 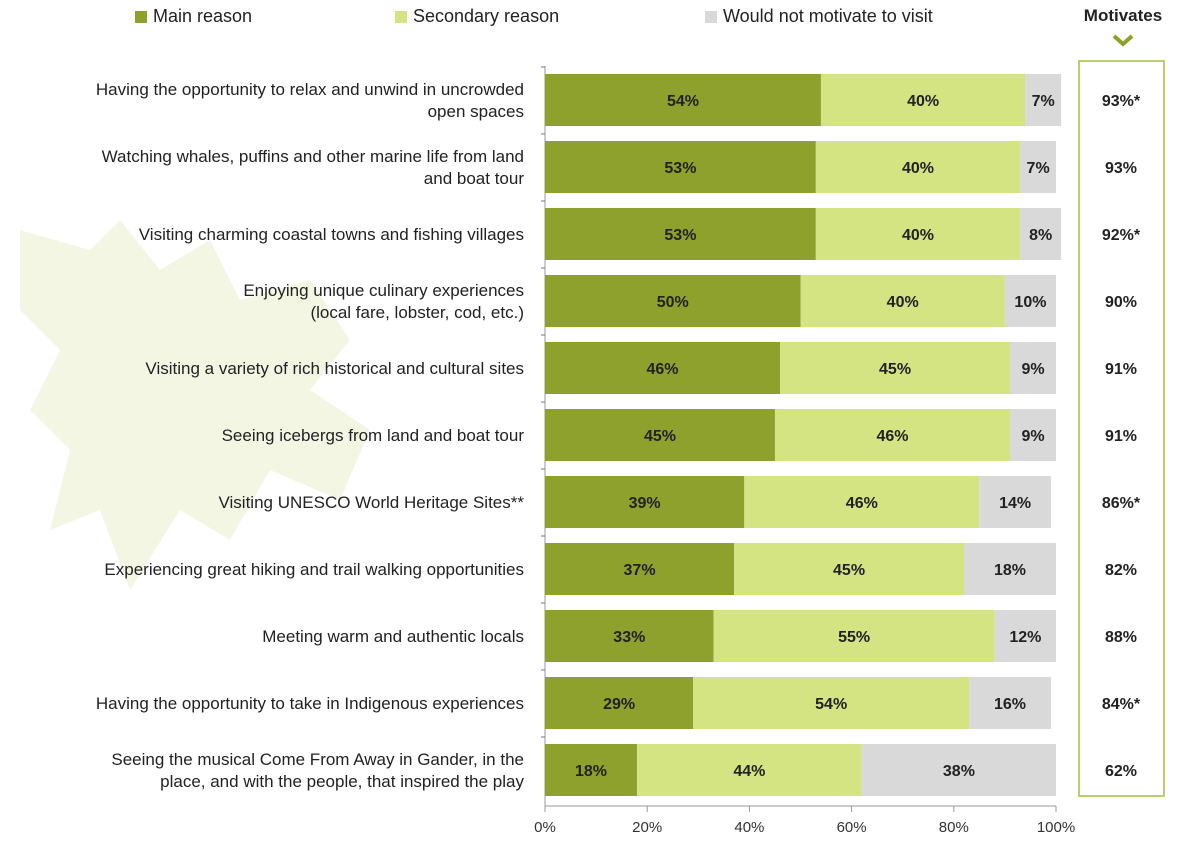 What do you see at coordinates (203, 16) in the screenshot?
I see `legend-label-main: Main reason` at bounding box center [203, 16].